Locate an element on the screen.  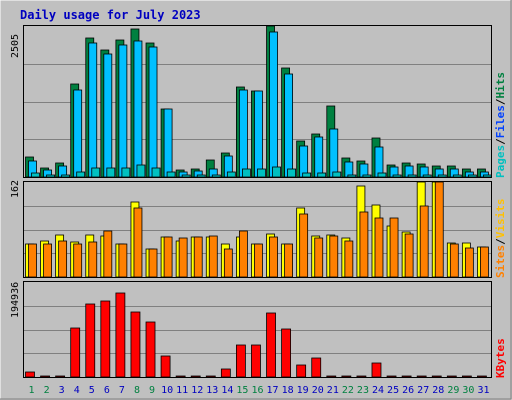
day-label-7: 7 is located at coordinates (122, 390).